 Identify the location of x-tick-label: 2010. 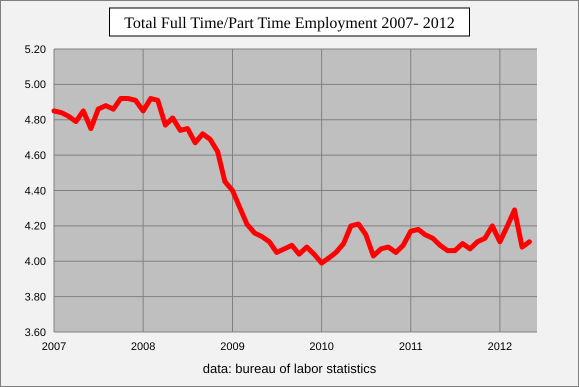
(321, 347).